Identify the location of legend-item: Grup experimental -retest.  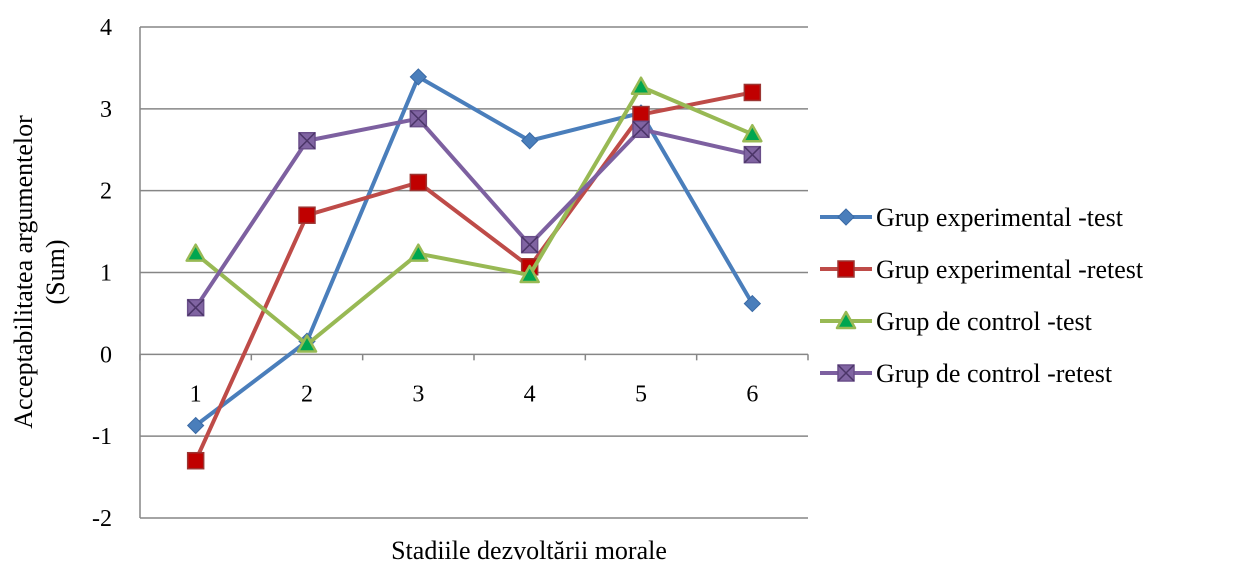
(982, 269).